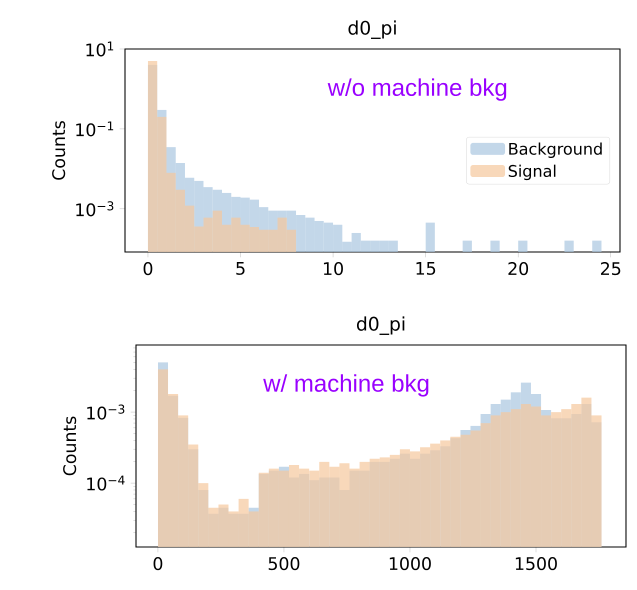  I want to click on x-tick-label: 1500, so click(536, 563).